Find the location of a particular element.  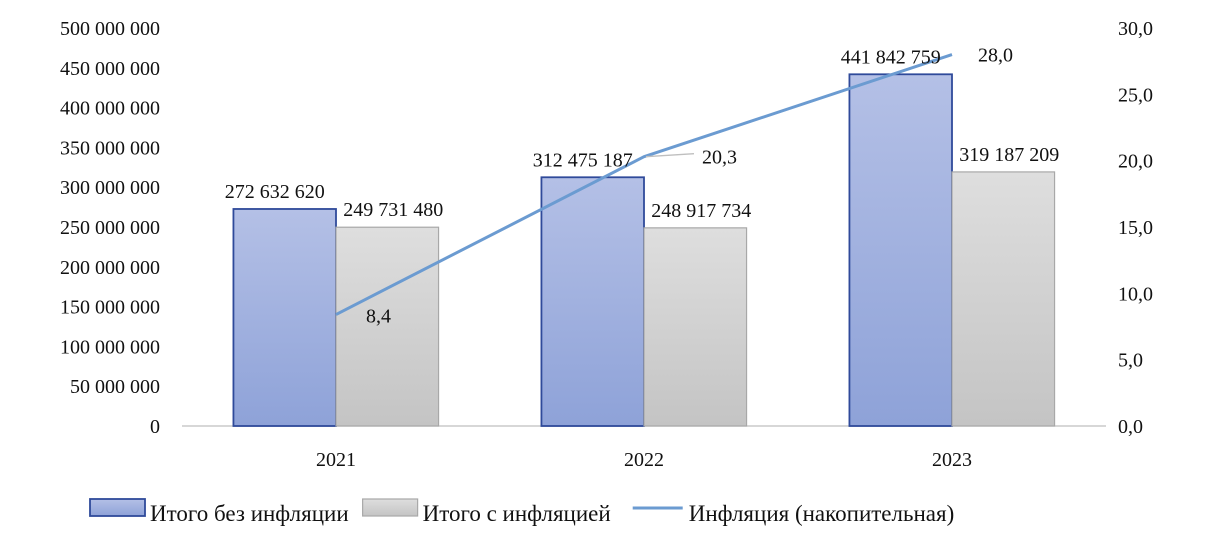

y-right-tick-label: 10,0 is located at coordinates (1135, 294).